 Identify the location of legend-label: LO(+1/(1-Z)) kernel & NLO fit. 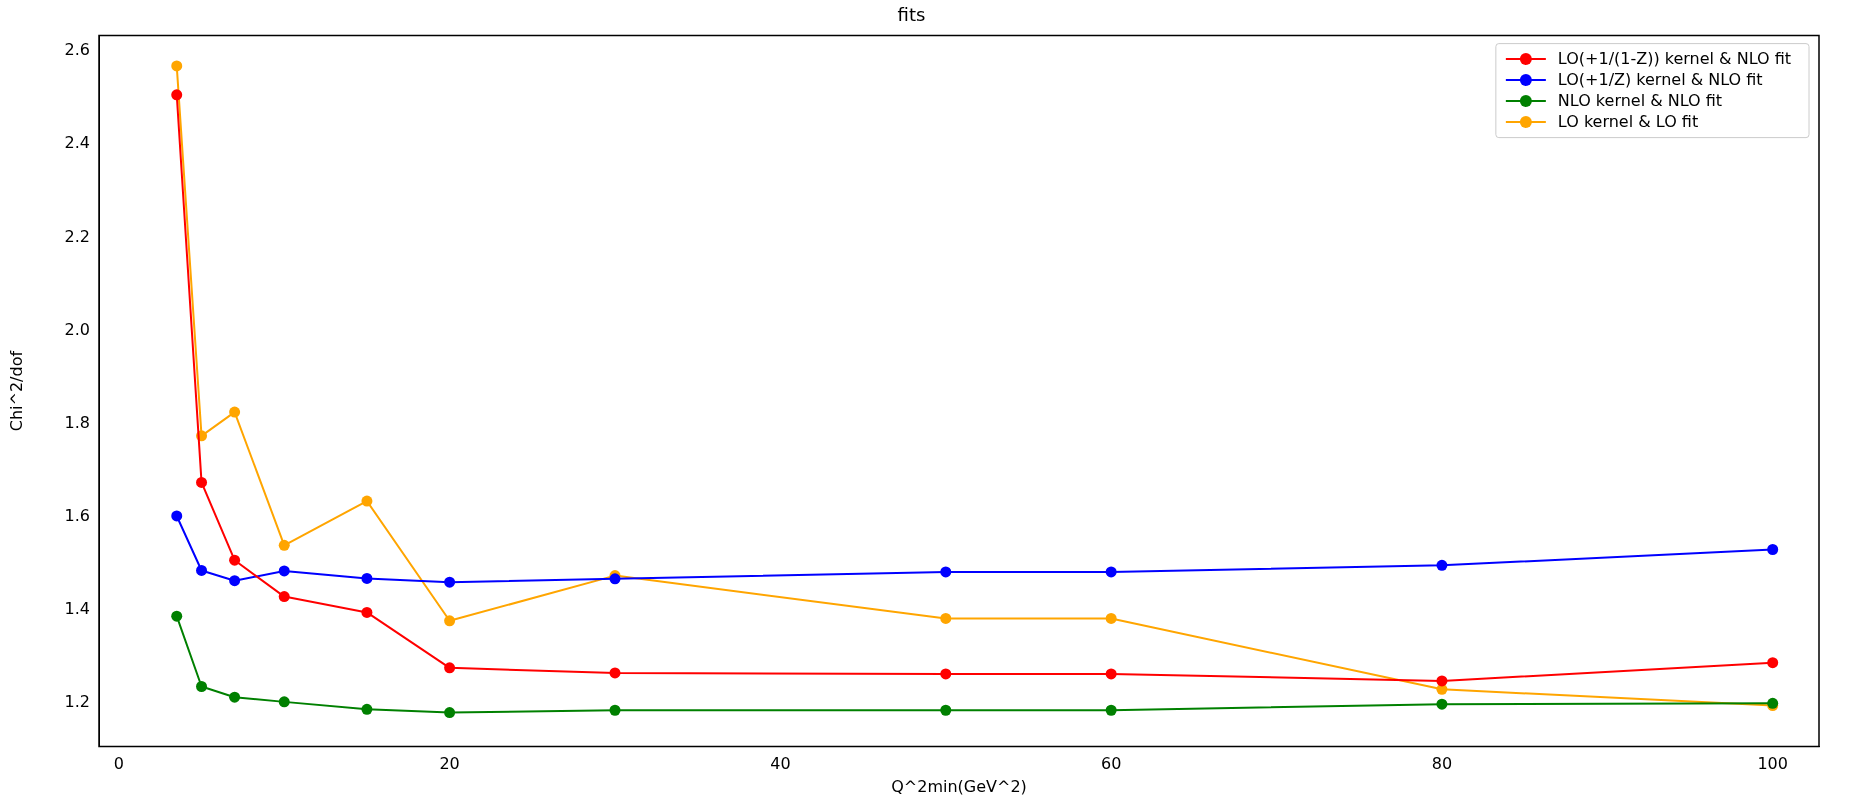
(1674, 59).